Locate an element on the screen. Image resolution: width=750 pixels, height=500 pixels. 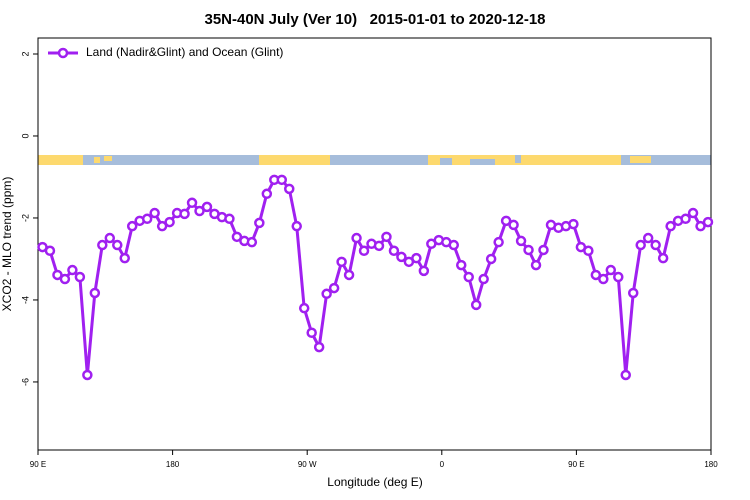
y-tick-label: 2 is located at coordinates (25, 53).